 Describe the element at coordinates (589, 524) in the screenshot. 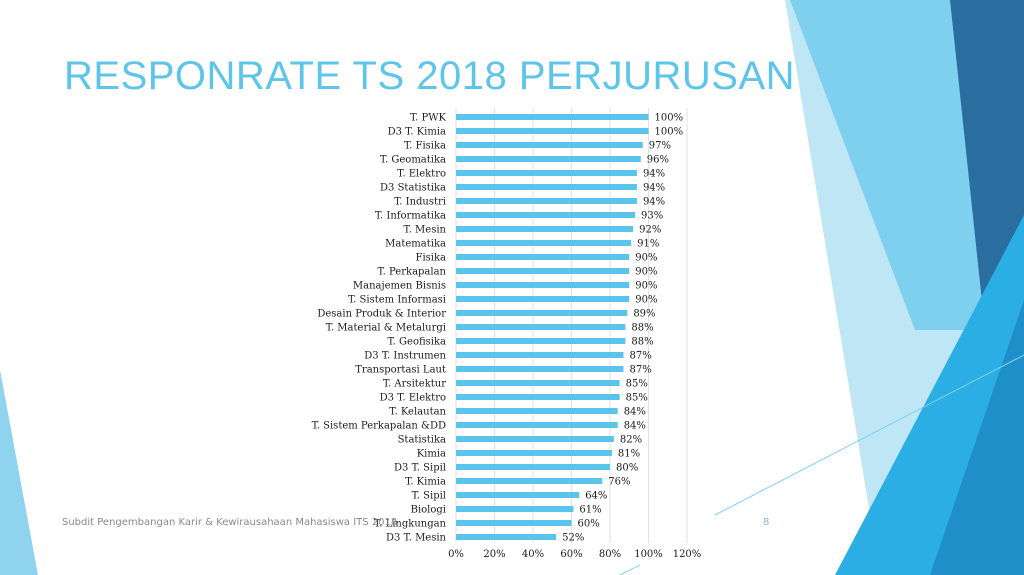

I see `value-label: 60%` at that location.